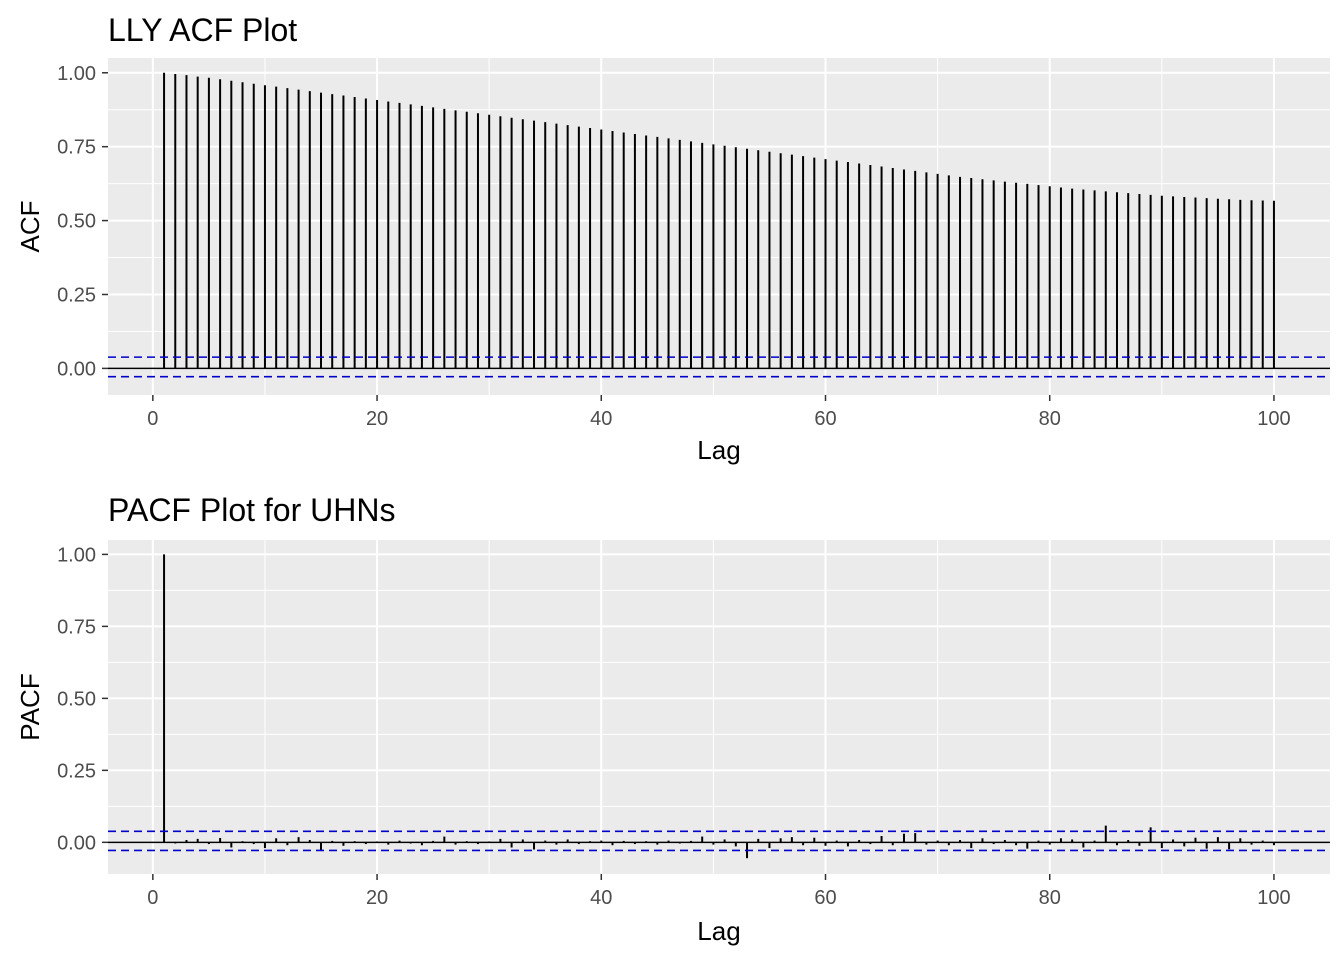 This screenshot has width=1344, height=960. What do you see at coordinates (30, 227) in the screenshot?
I see `y-axis-title: ACF` at bounding box center [30, 227].